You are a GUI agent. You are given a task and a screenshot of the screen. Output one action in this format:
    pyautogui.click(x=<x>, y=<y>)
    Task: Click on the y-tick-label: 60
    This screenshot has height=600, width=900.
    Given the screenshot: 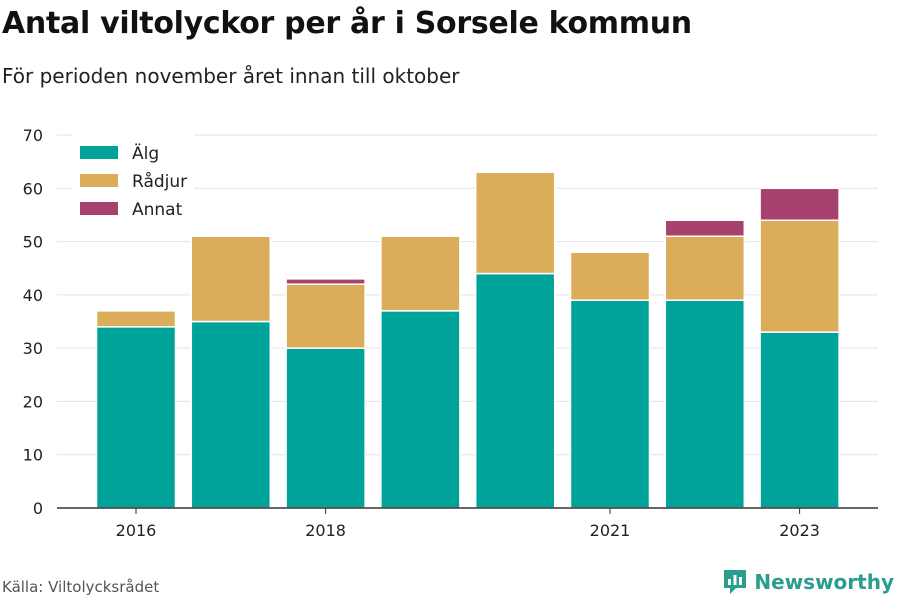 What is the action you would take?
    pyautogui.click(x=33, y=188)
    